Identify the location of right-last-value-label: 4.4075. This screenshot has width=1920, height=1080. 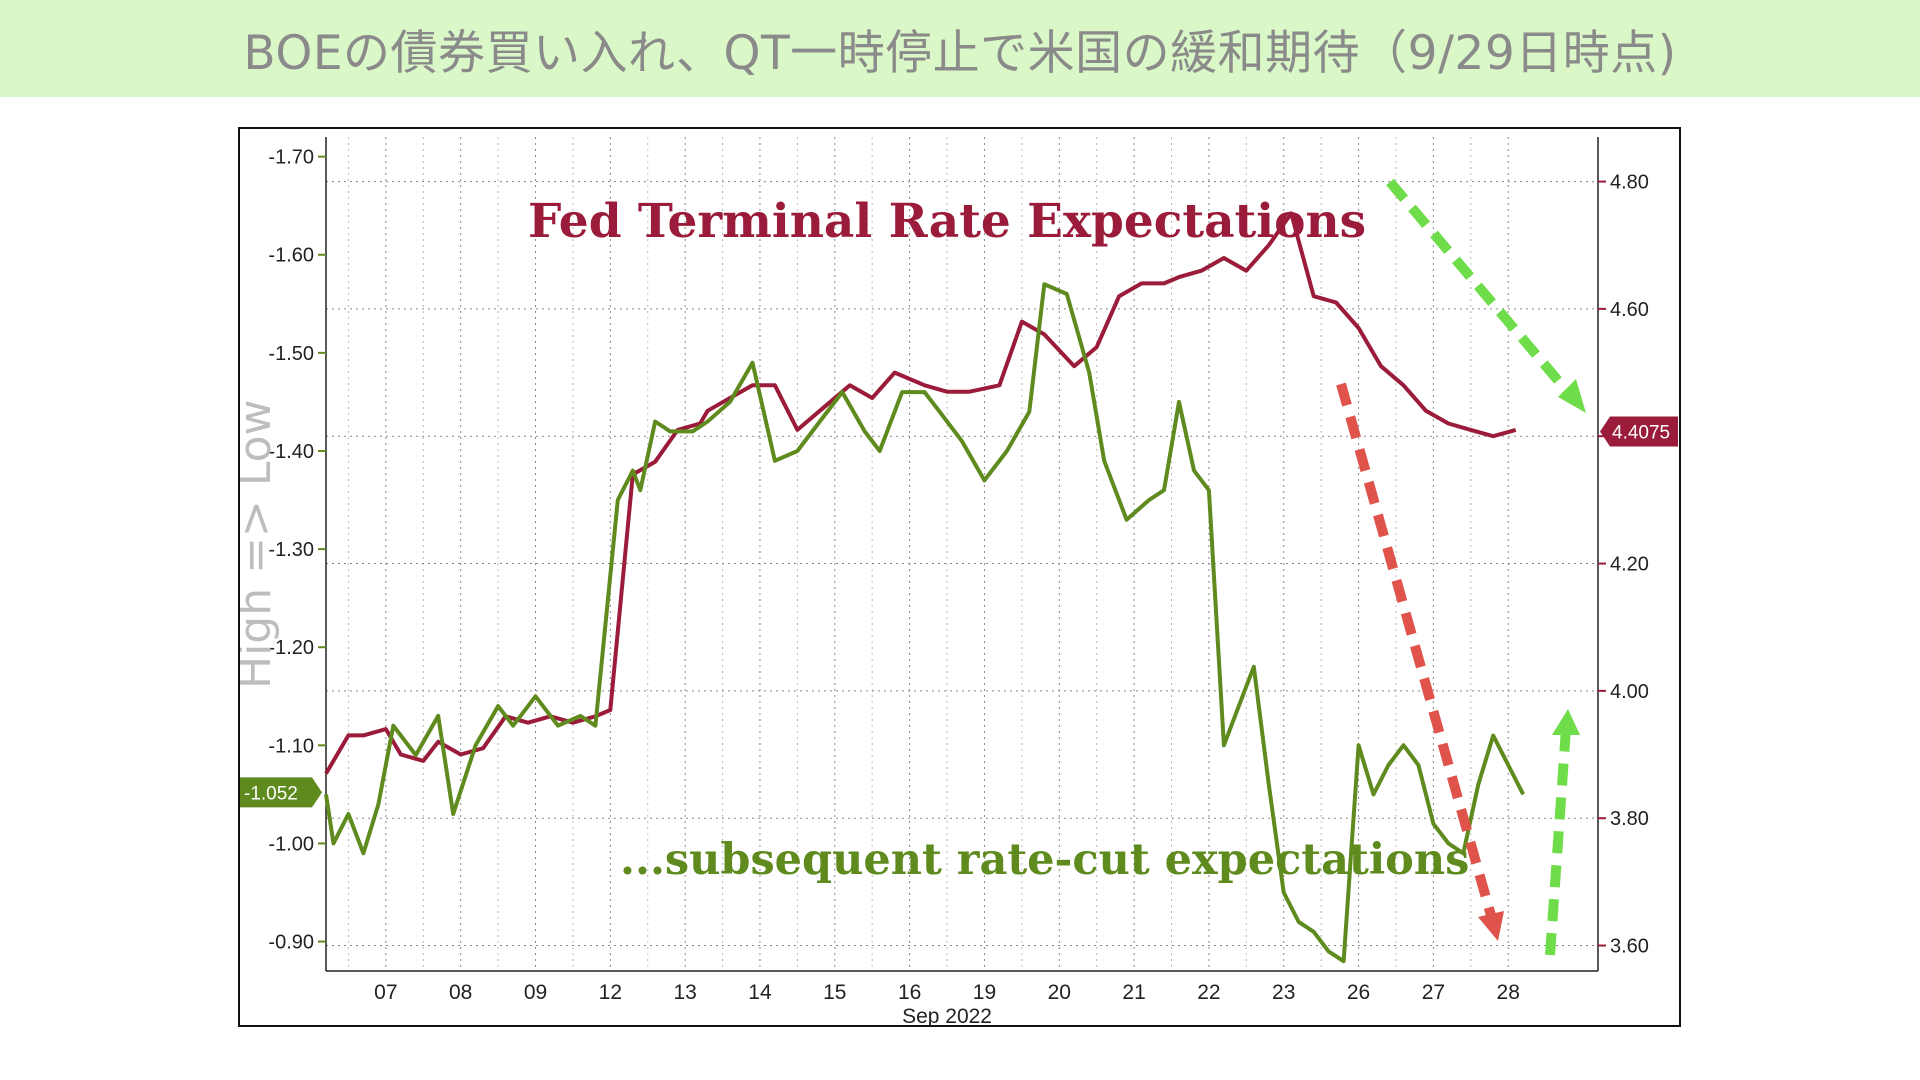
(1641, 432).